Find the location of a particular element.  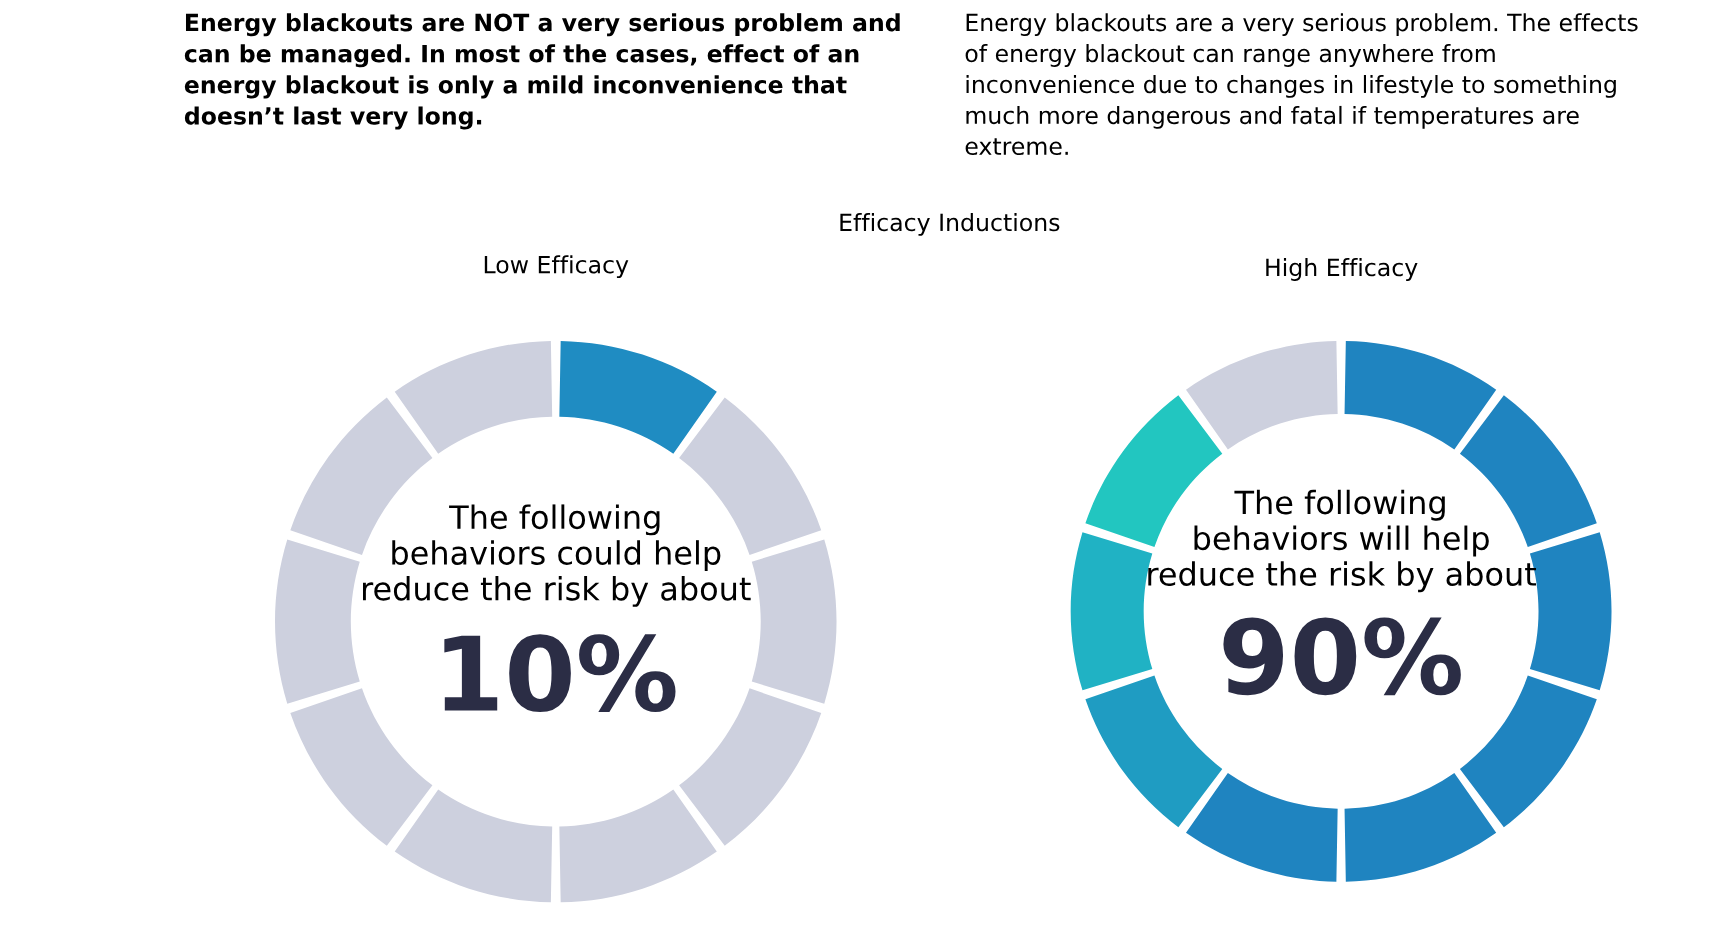

chart-title: High Efficacy is located at coordinates (1342, 269).